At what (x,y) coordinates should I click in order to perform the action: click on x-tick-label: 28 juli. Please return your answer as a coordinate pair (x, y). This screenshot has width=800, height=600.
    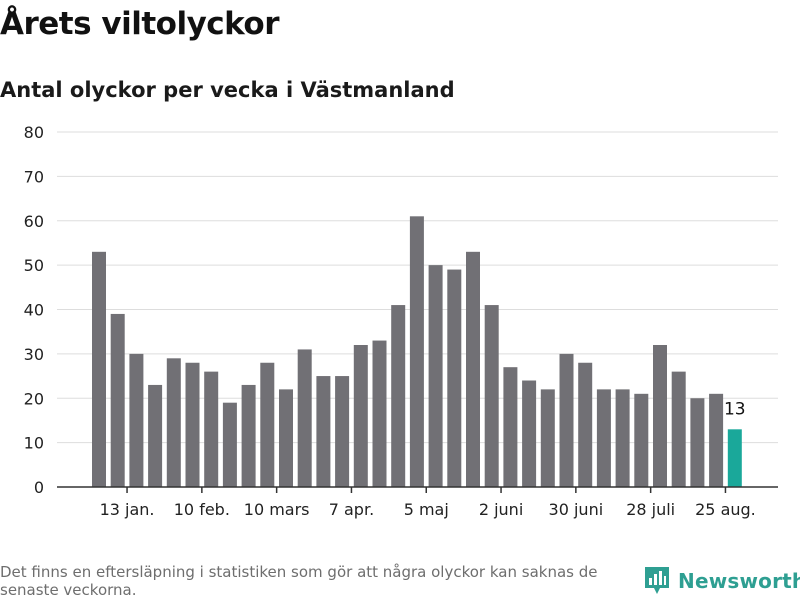
    Looking at the image, I should click on (650, 509).